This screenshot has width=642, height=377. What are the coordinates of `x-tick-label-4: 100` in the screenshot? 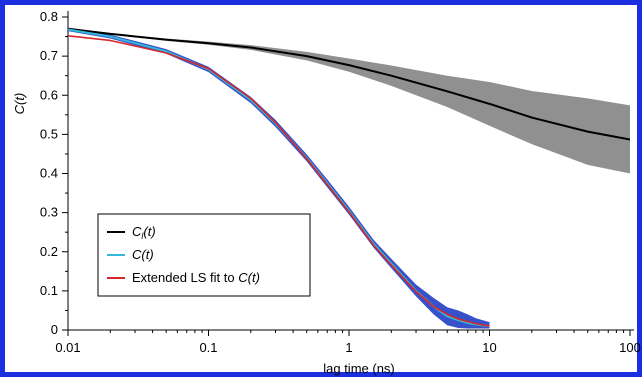 It's located at (630, 347).